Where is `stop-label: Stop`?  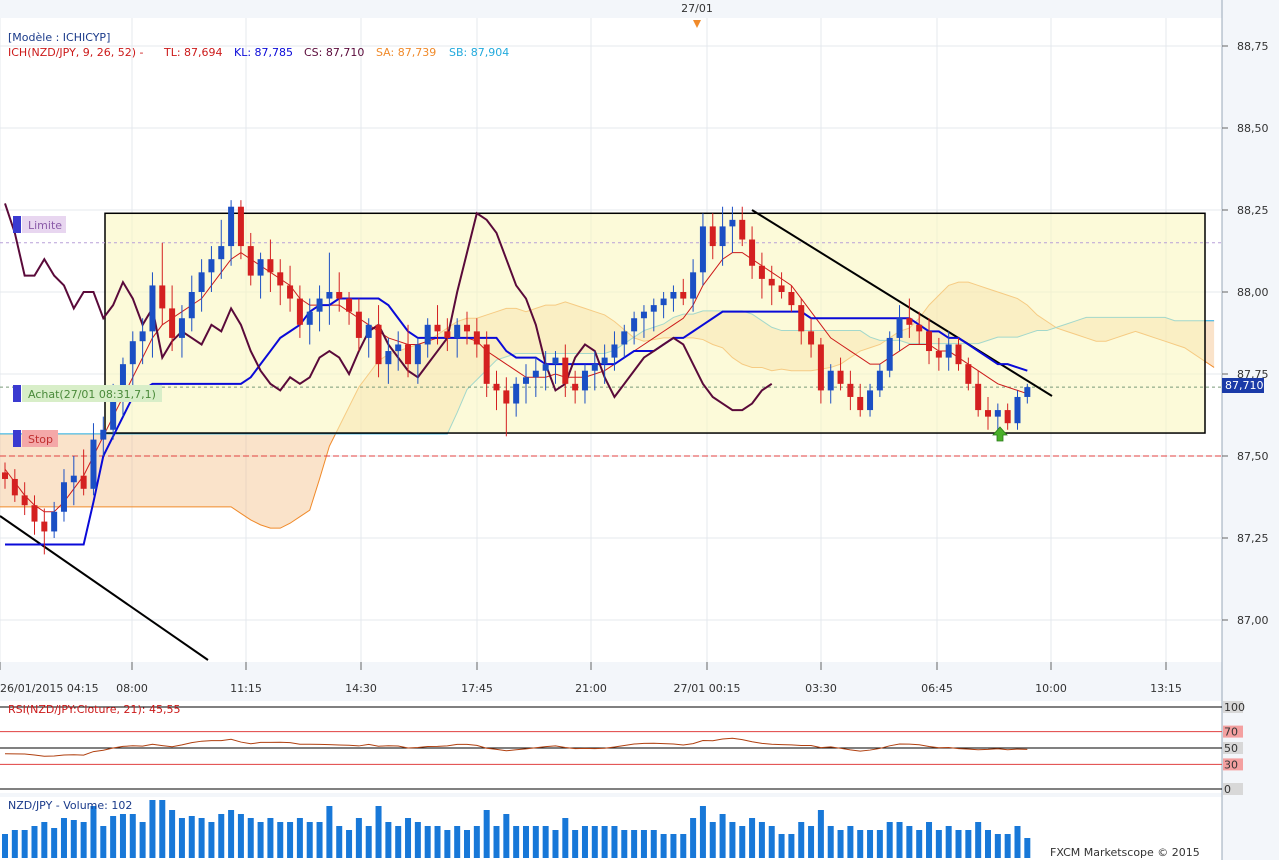
stop-label: Stop is located at coordinates (40, 439).